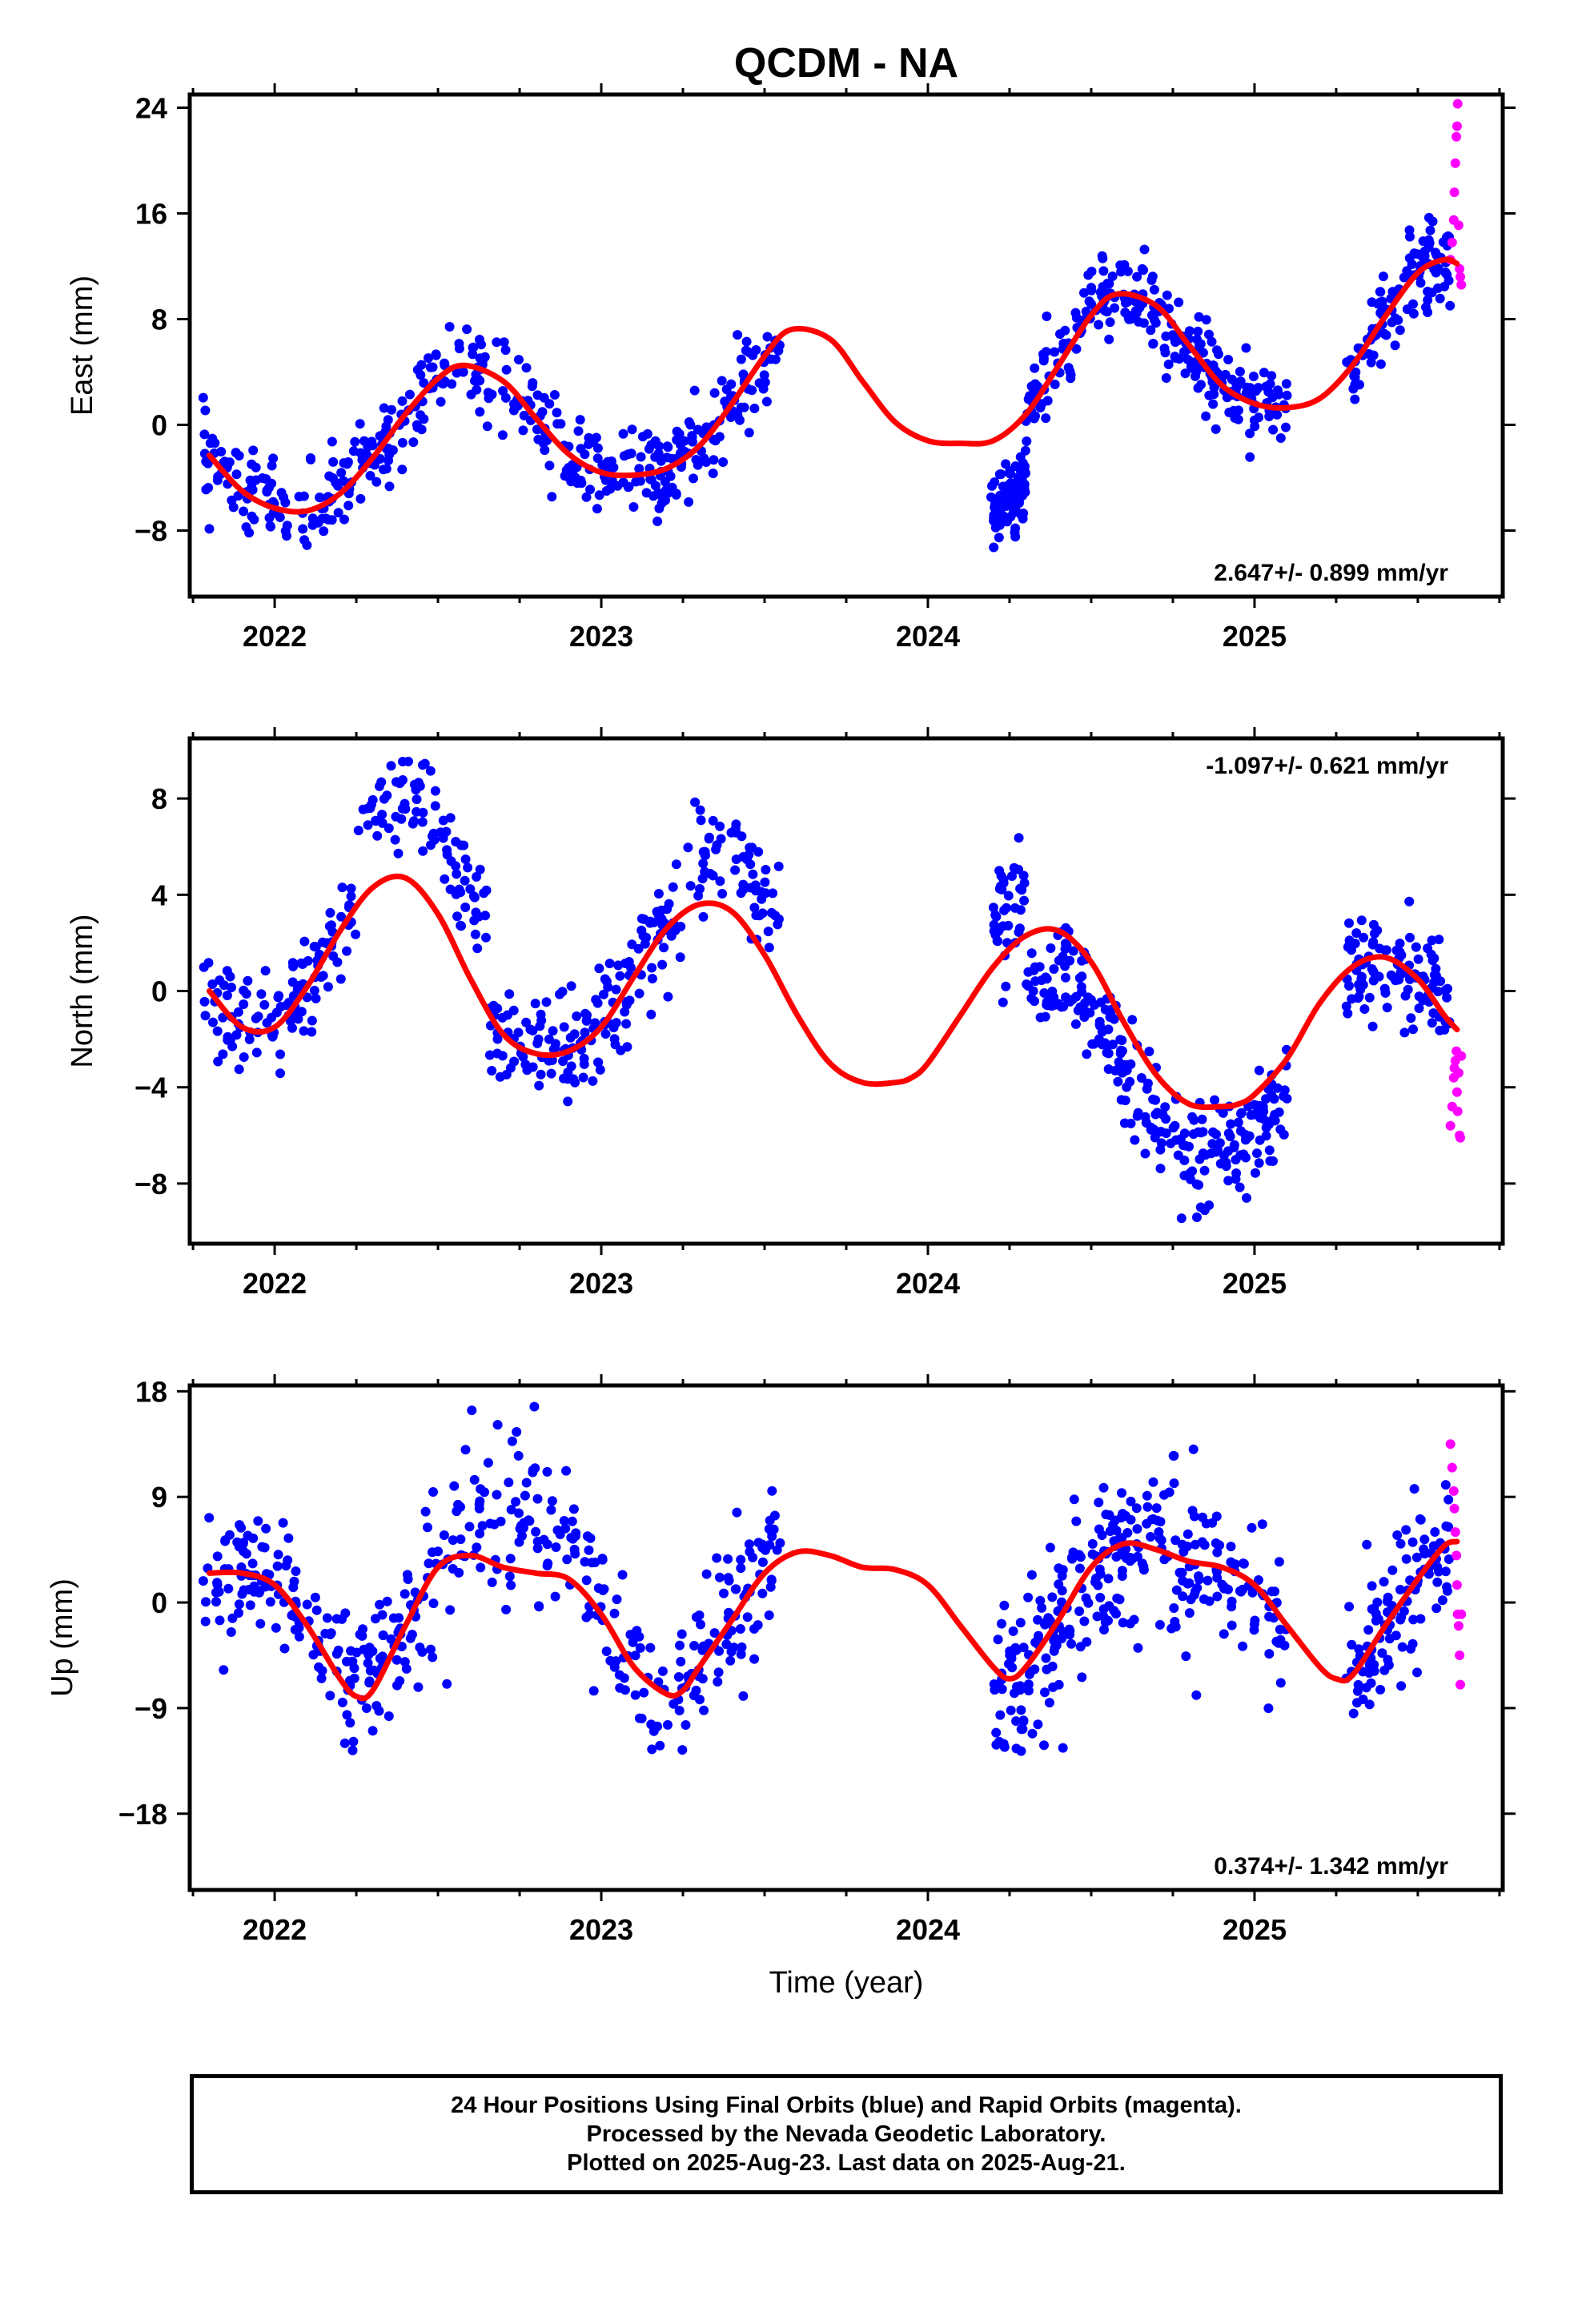 The image size is (1582, 2324). I want to click on y-tick-label: 0, so click(159, 991).